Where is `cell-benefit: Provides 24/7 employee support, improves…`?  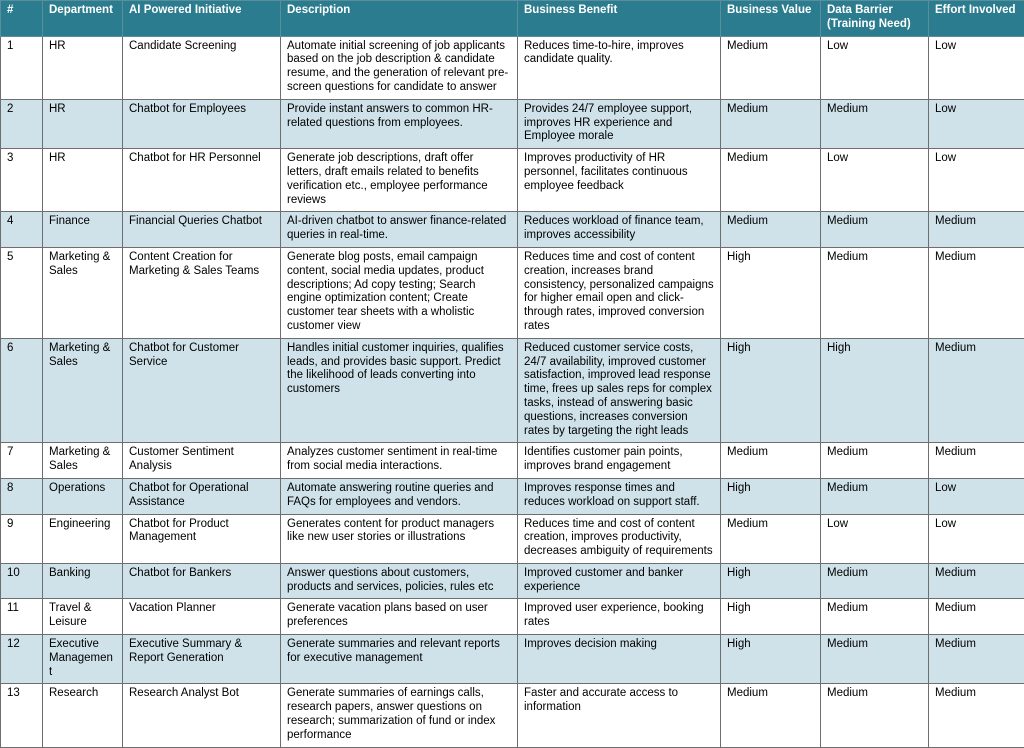 cell-benefit: Provides 24/7 employee support, improves… is located at coordinates (619, 123).